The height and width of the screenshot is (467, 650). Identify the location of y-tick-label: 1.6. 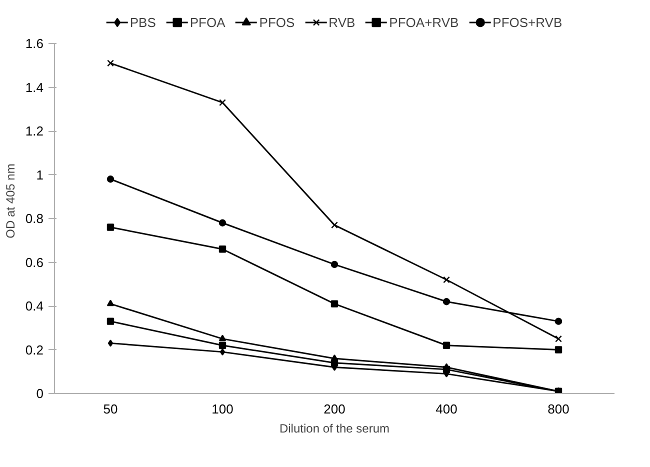
(34, 43).